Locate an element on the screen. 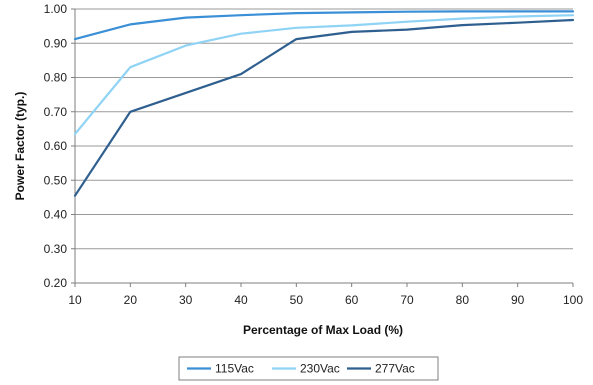 The height and width of the screenshot is (385, 593). y-tick-labels: 0.20 0.30 0.40 0.50 0.60 0.70 0.80 0.90 1.00 is located at coordinates (56, 146).